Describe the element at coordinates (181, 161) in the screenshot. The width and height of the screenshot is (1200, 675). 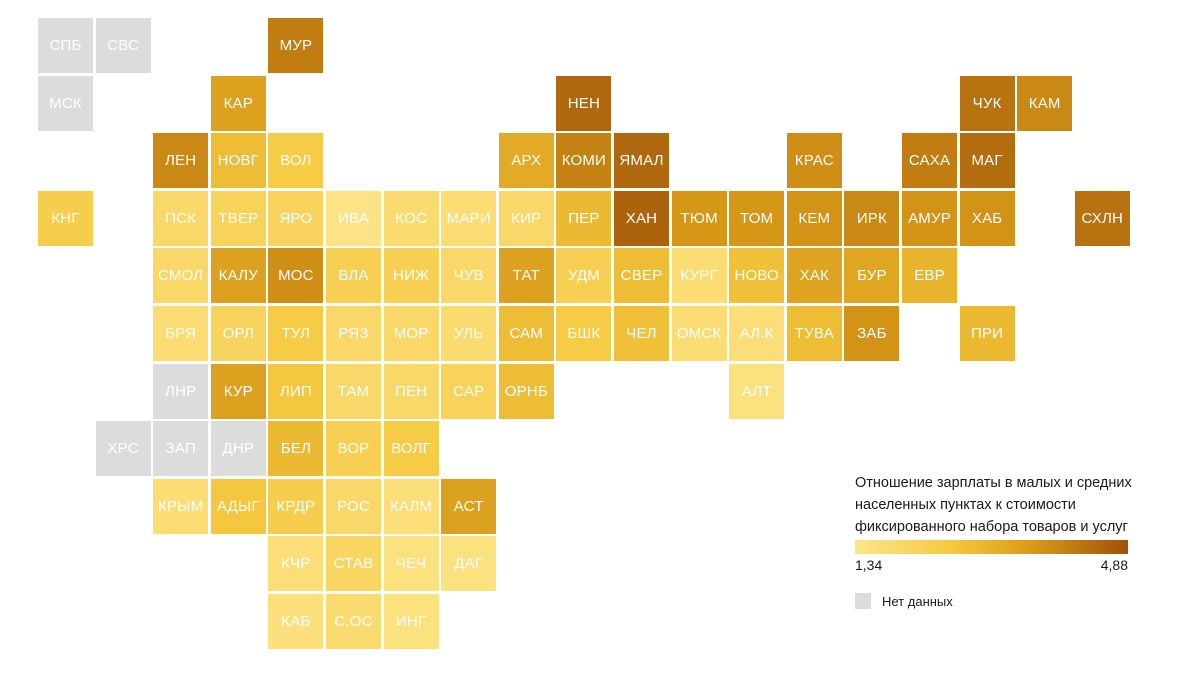
I see `region-tile: ЛЕН` at that location.